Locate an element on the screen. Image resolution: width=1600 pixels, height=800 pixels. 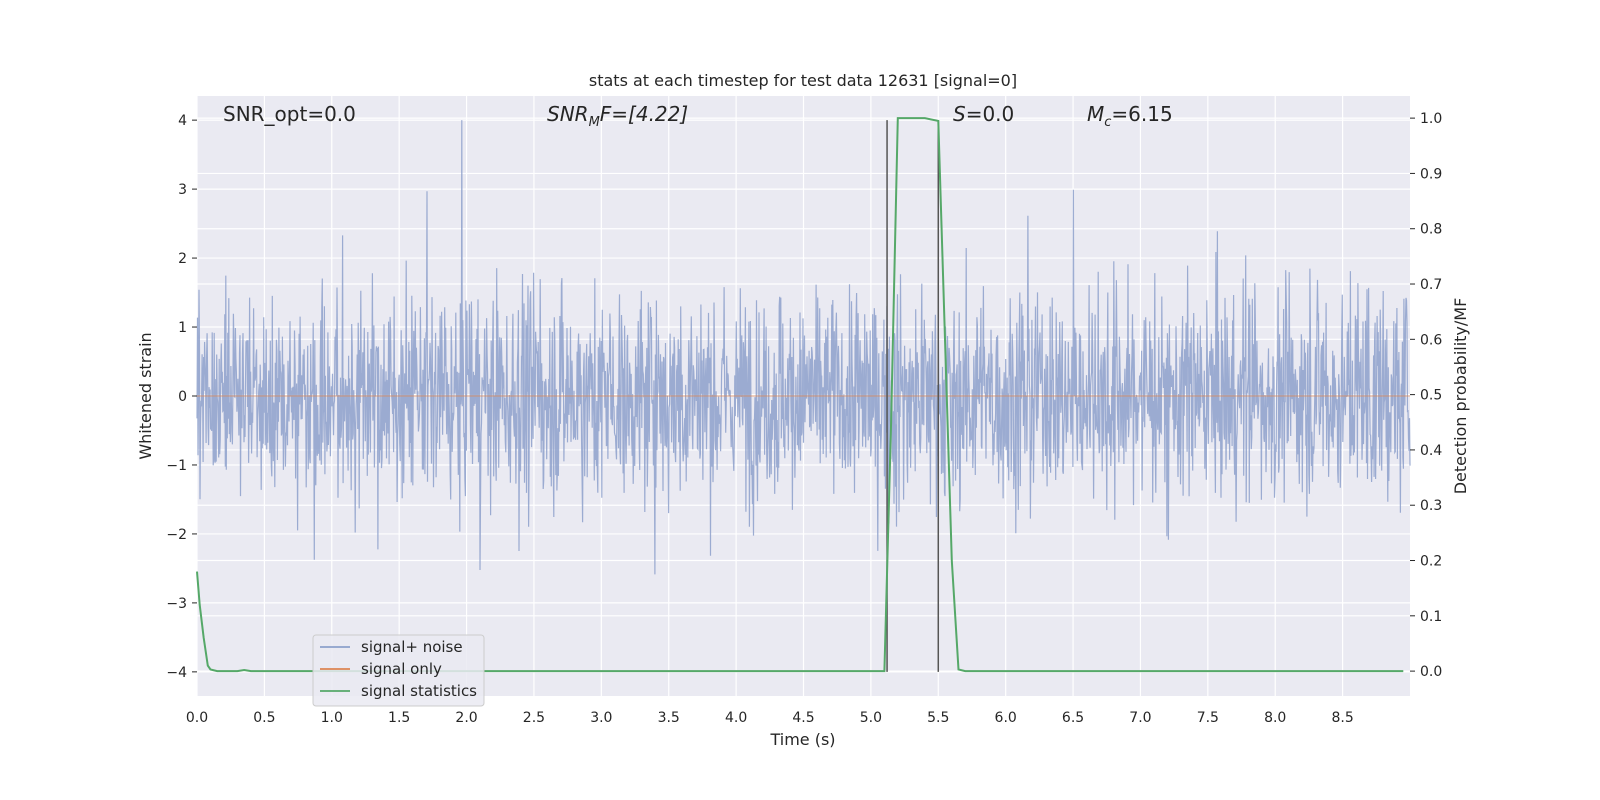
y2-tick-label: 0.5 is located at coordinates (1431, 396).